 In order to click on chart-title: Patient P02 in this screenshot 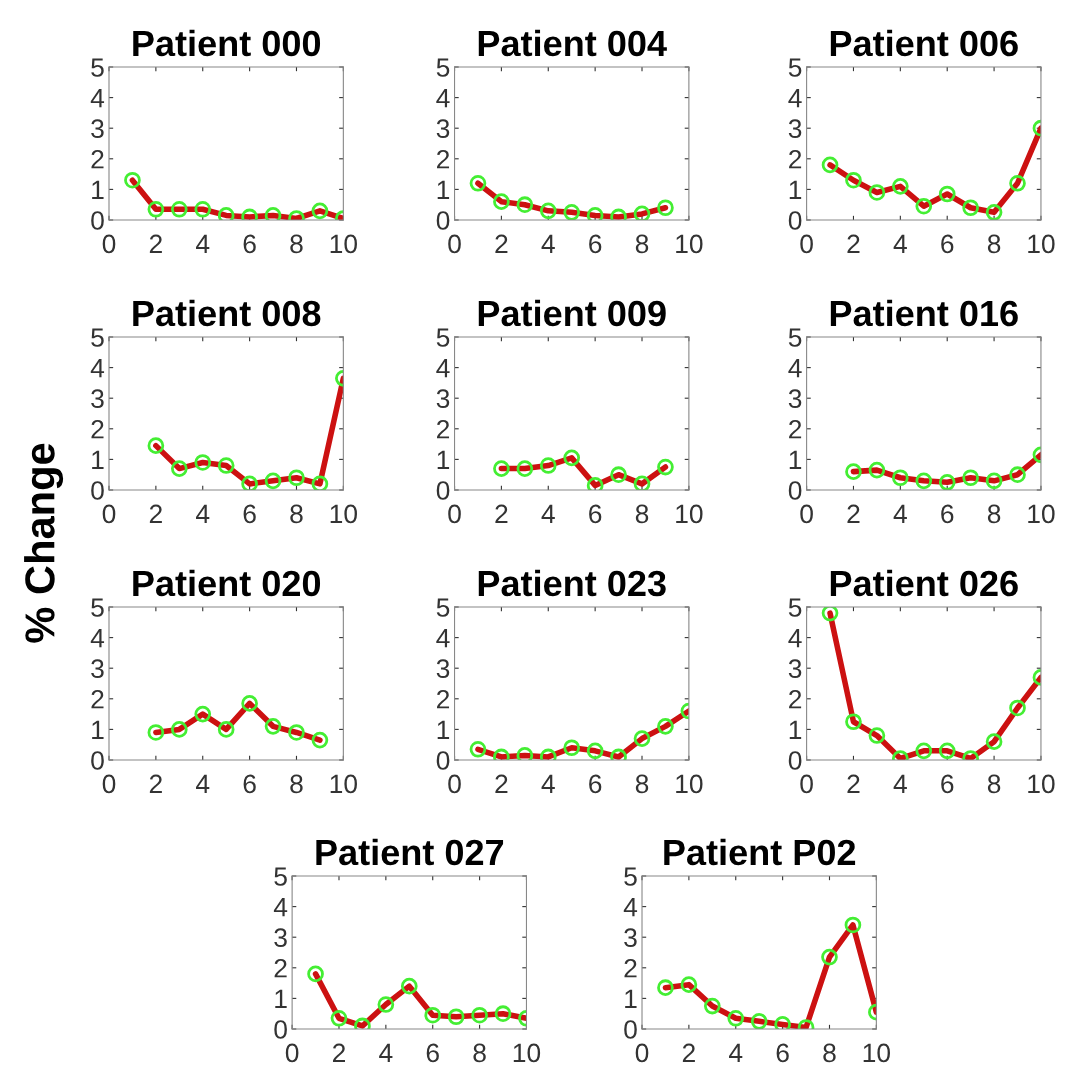, I will do `click(760, 852)`.